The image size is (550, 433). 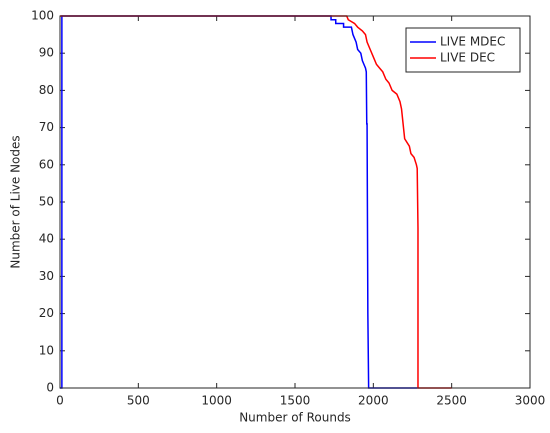 What do you see at coordinates (46, 276) in the screenshot?
I see `y-tick-label: 30` at bounding box center [46, 276].